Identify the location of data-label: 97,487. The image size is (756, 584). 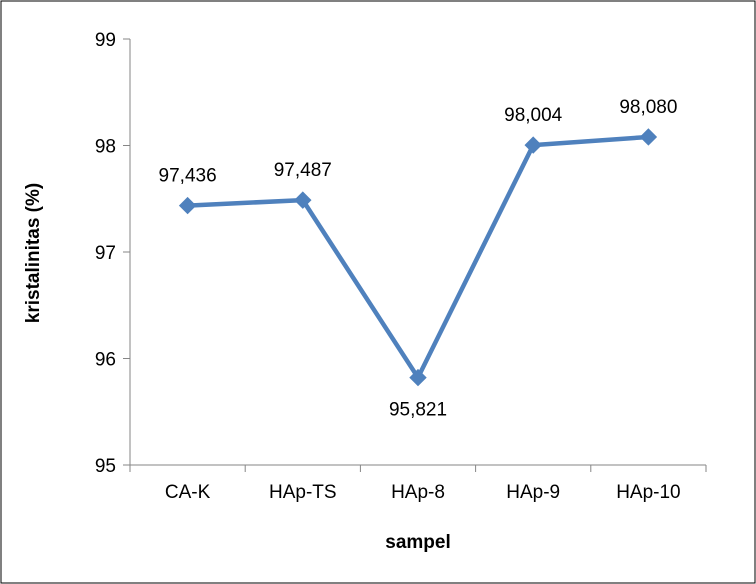
(303, 170).